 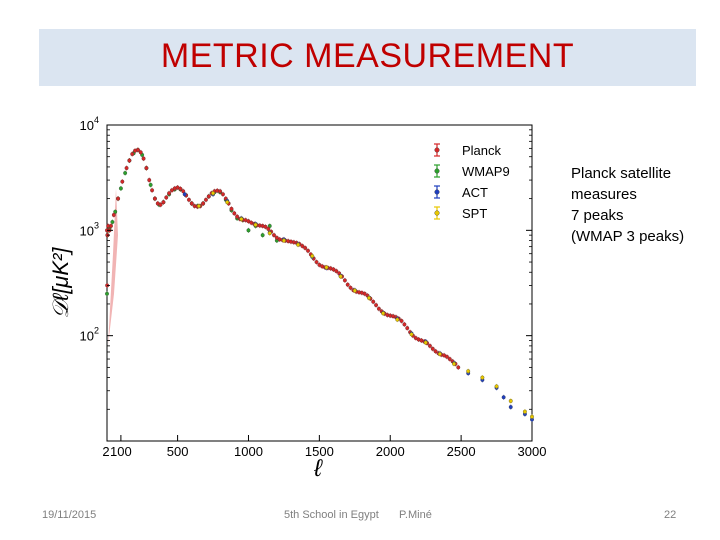 I want to click on slide-title: METRIC MEASUREMENT, so click(x=367, y=56).